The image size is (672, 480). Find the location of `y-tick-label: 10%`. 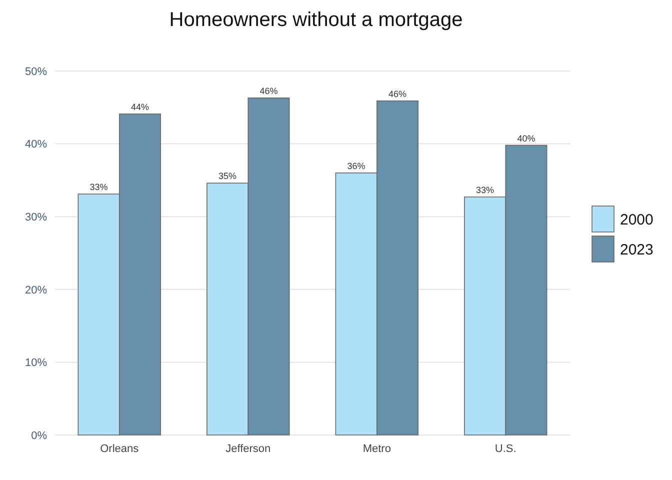

y-tick-label: 10% is located at coordinates (36, 363).